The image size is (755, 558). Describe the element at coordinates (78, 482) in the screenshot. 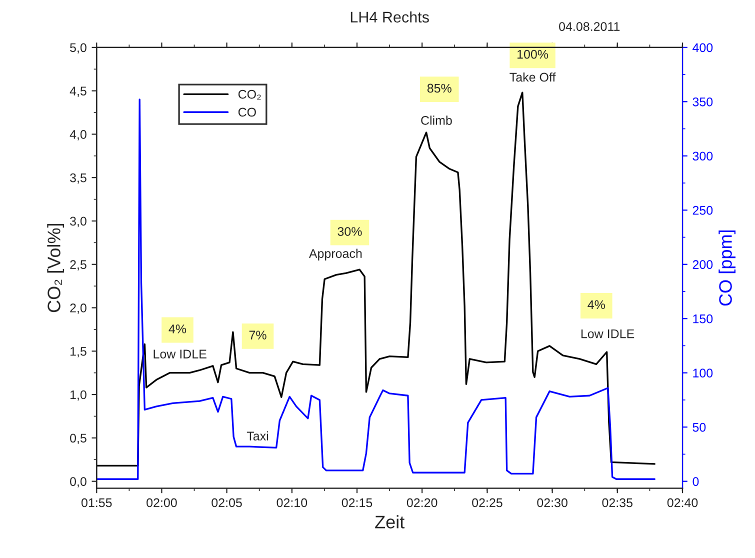

I see `y-tick-label: 0,0` at that location.